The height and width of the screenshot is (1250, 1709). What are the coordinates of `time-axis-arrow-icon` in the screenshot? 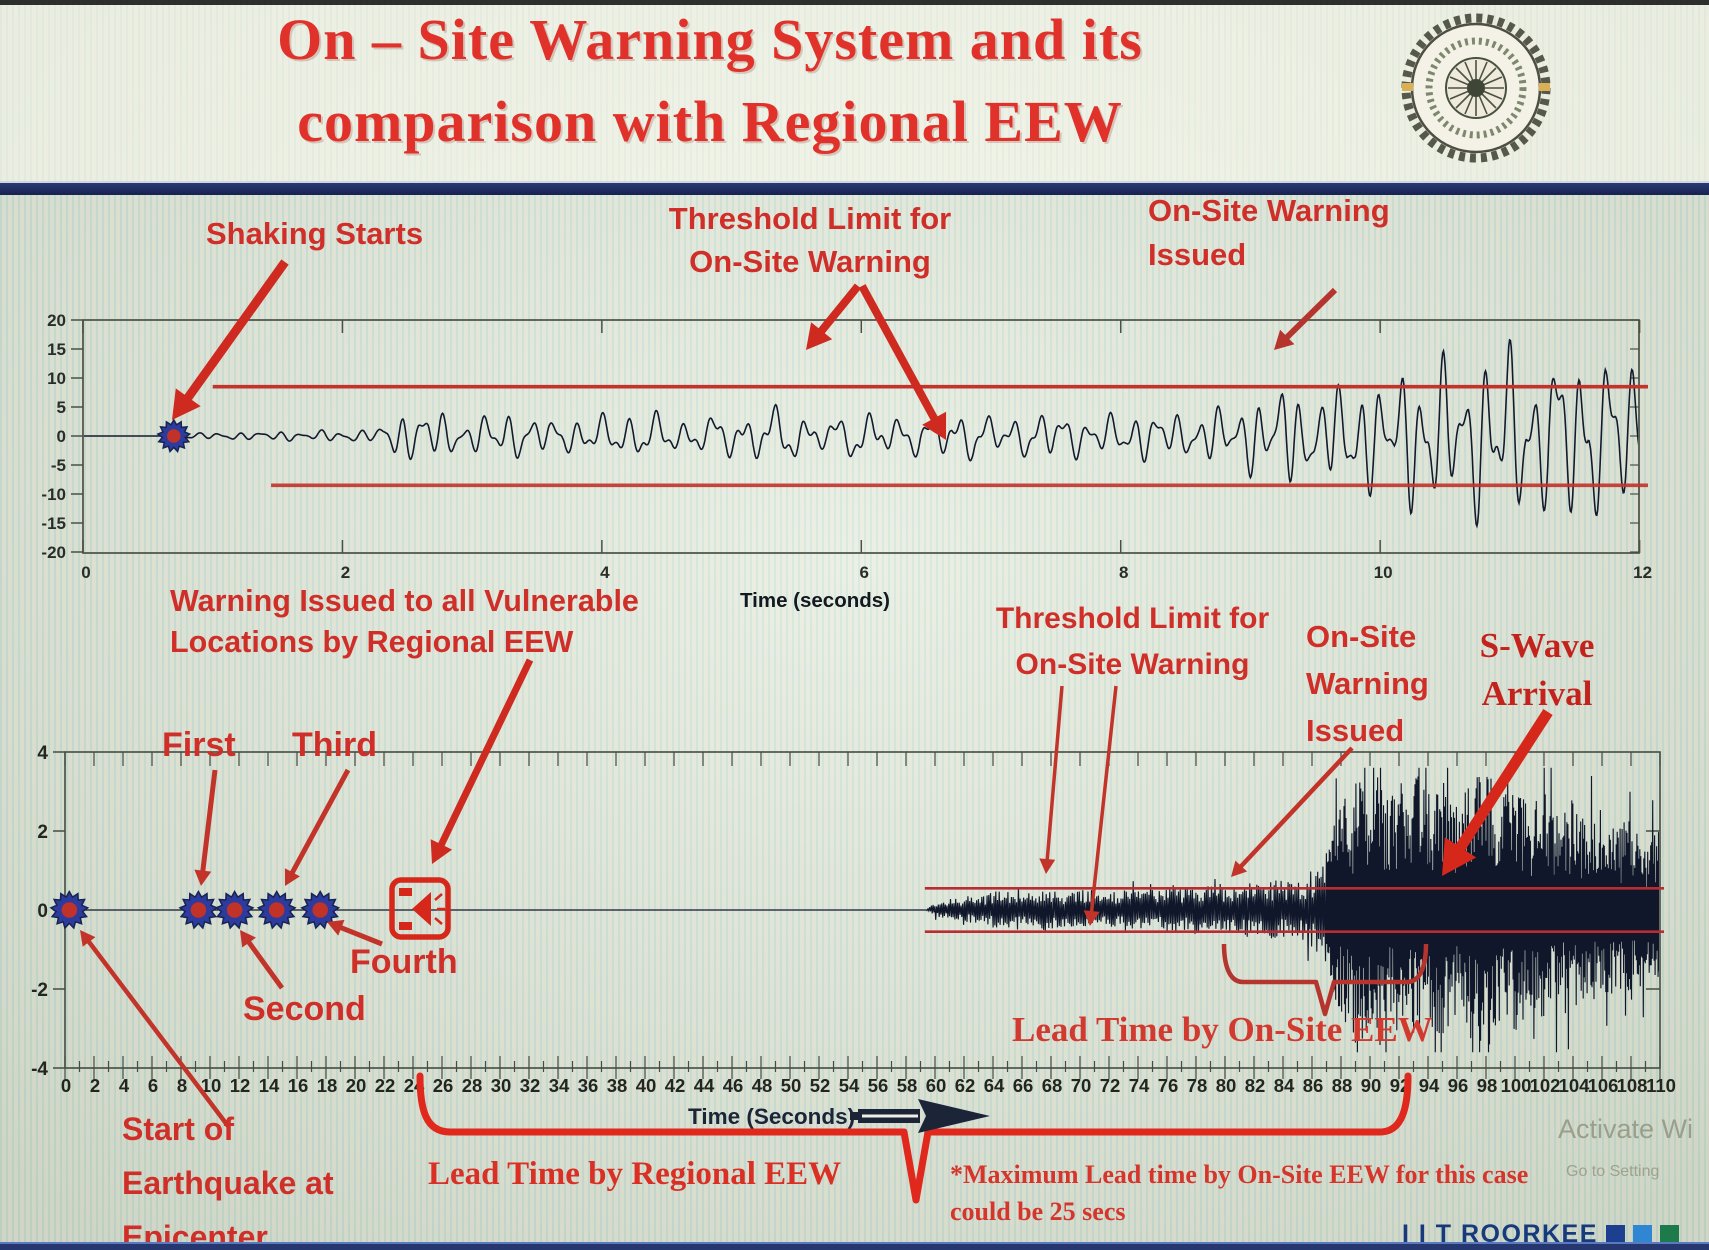 It's located at (920, 1116).